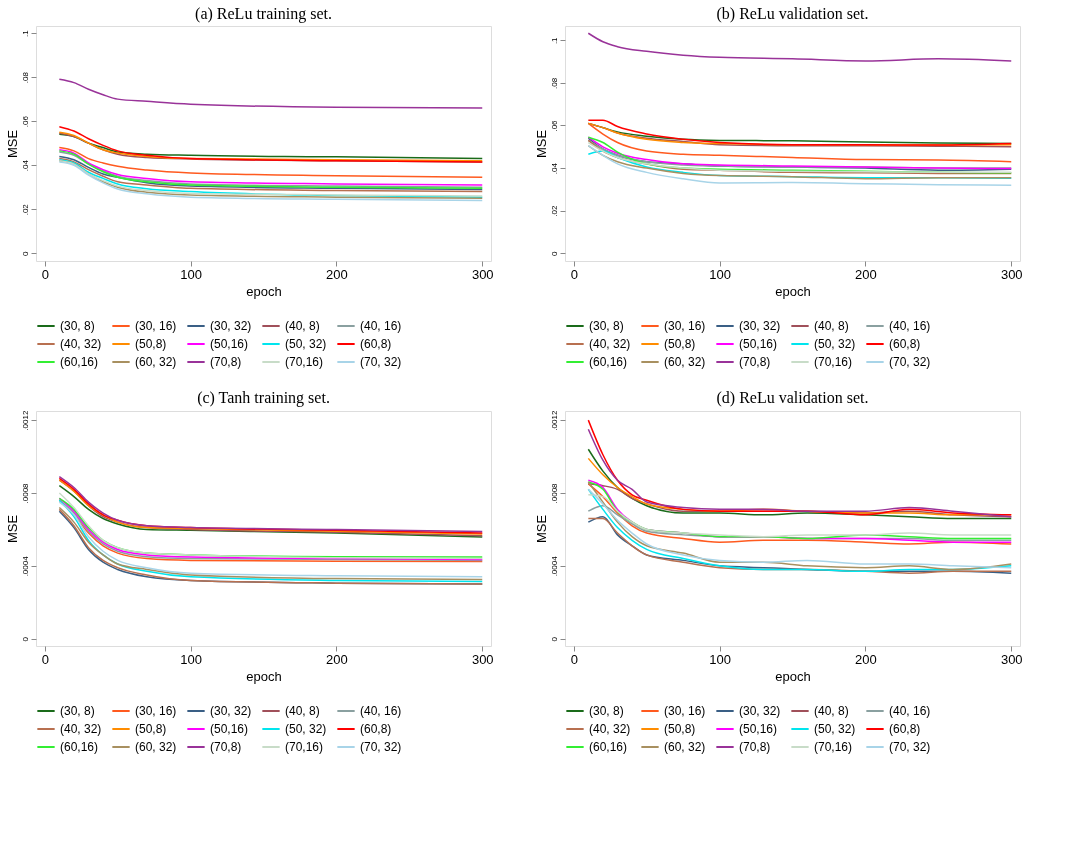  I want to click on chart-title: (d) ReLu validation set., so click(792, 398).